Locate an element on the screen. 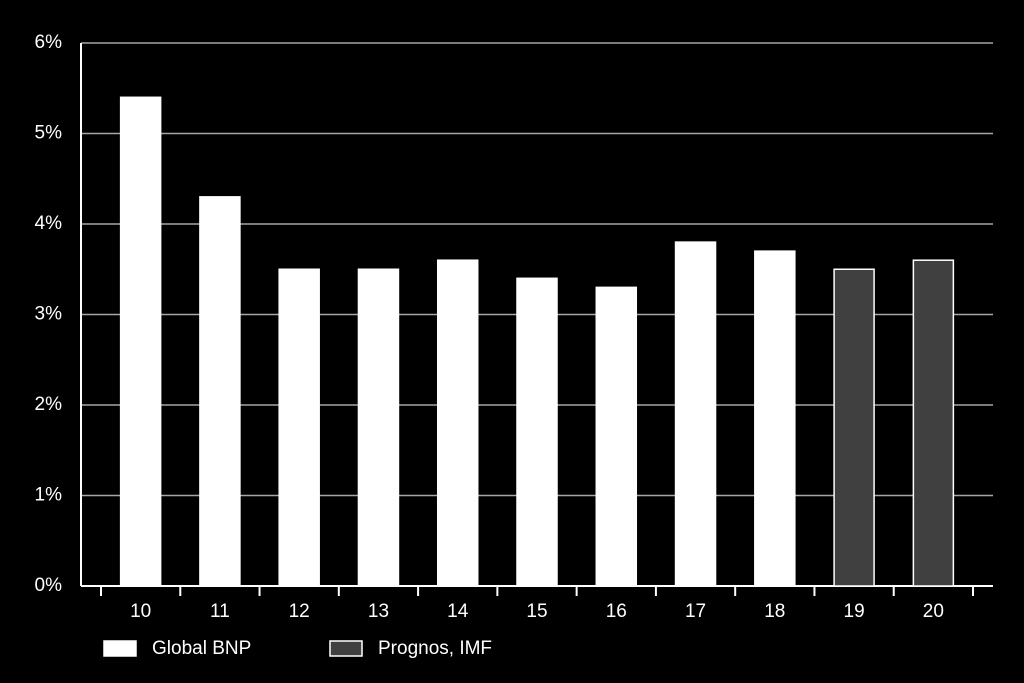 This screenshot has width=1024, height=683. x-tick-label: 19 is located at coordinates (854, 611).